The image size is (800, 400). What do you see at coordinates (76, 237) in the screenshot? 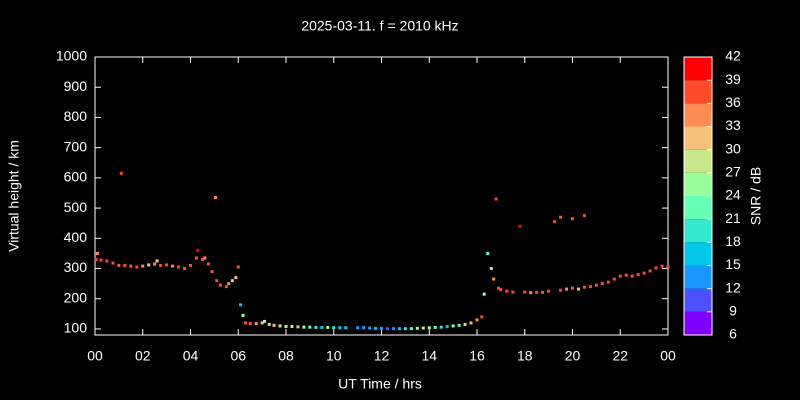
I see `y-tick-label: 400` at bounding box center [76, 237].